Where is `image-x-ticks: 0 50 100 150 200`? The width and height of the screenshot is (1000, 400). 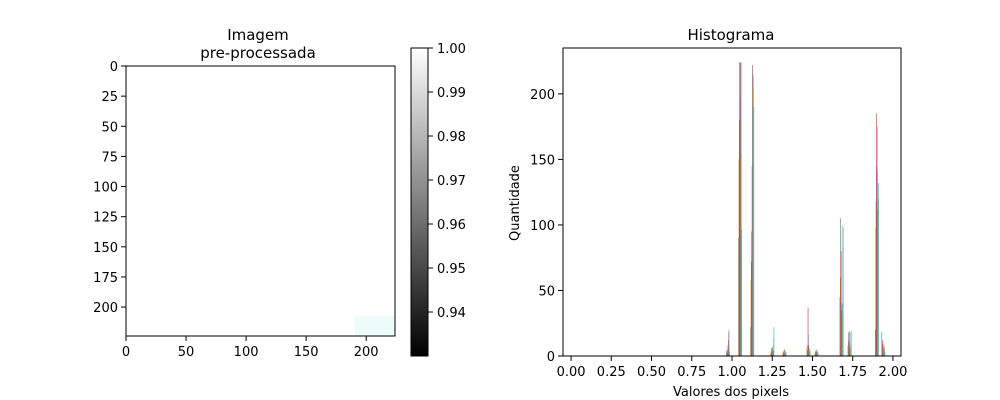 image-x-ticks: 0 50 100 150 200 is located at coordinates (250, 348).